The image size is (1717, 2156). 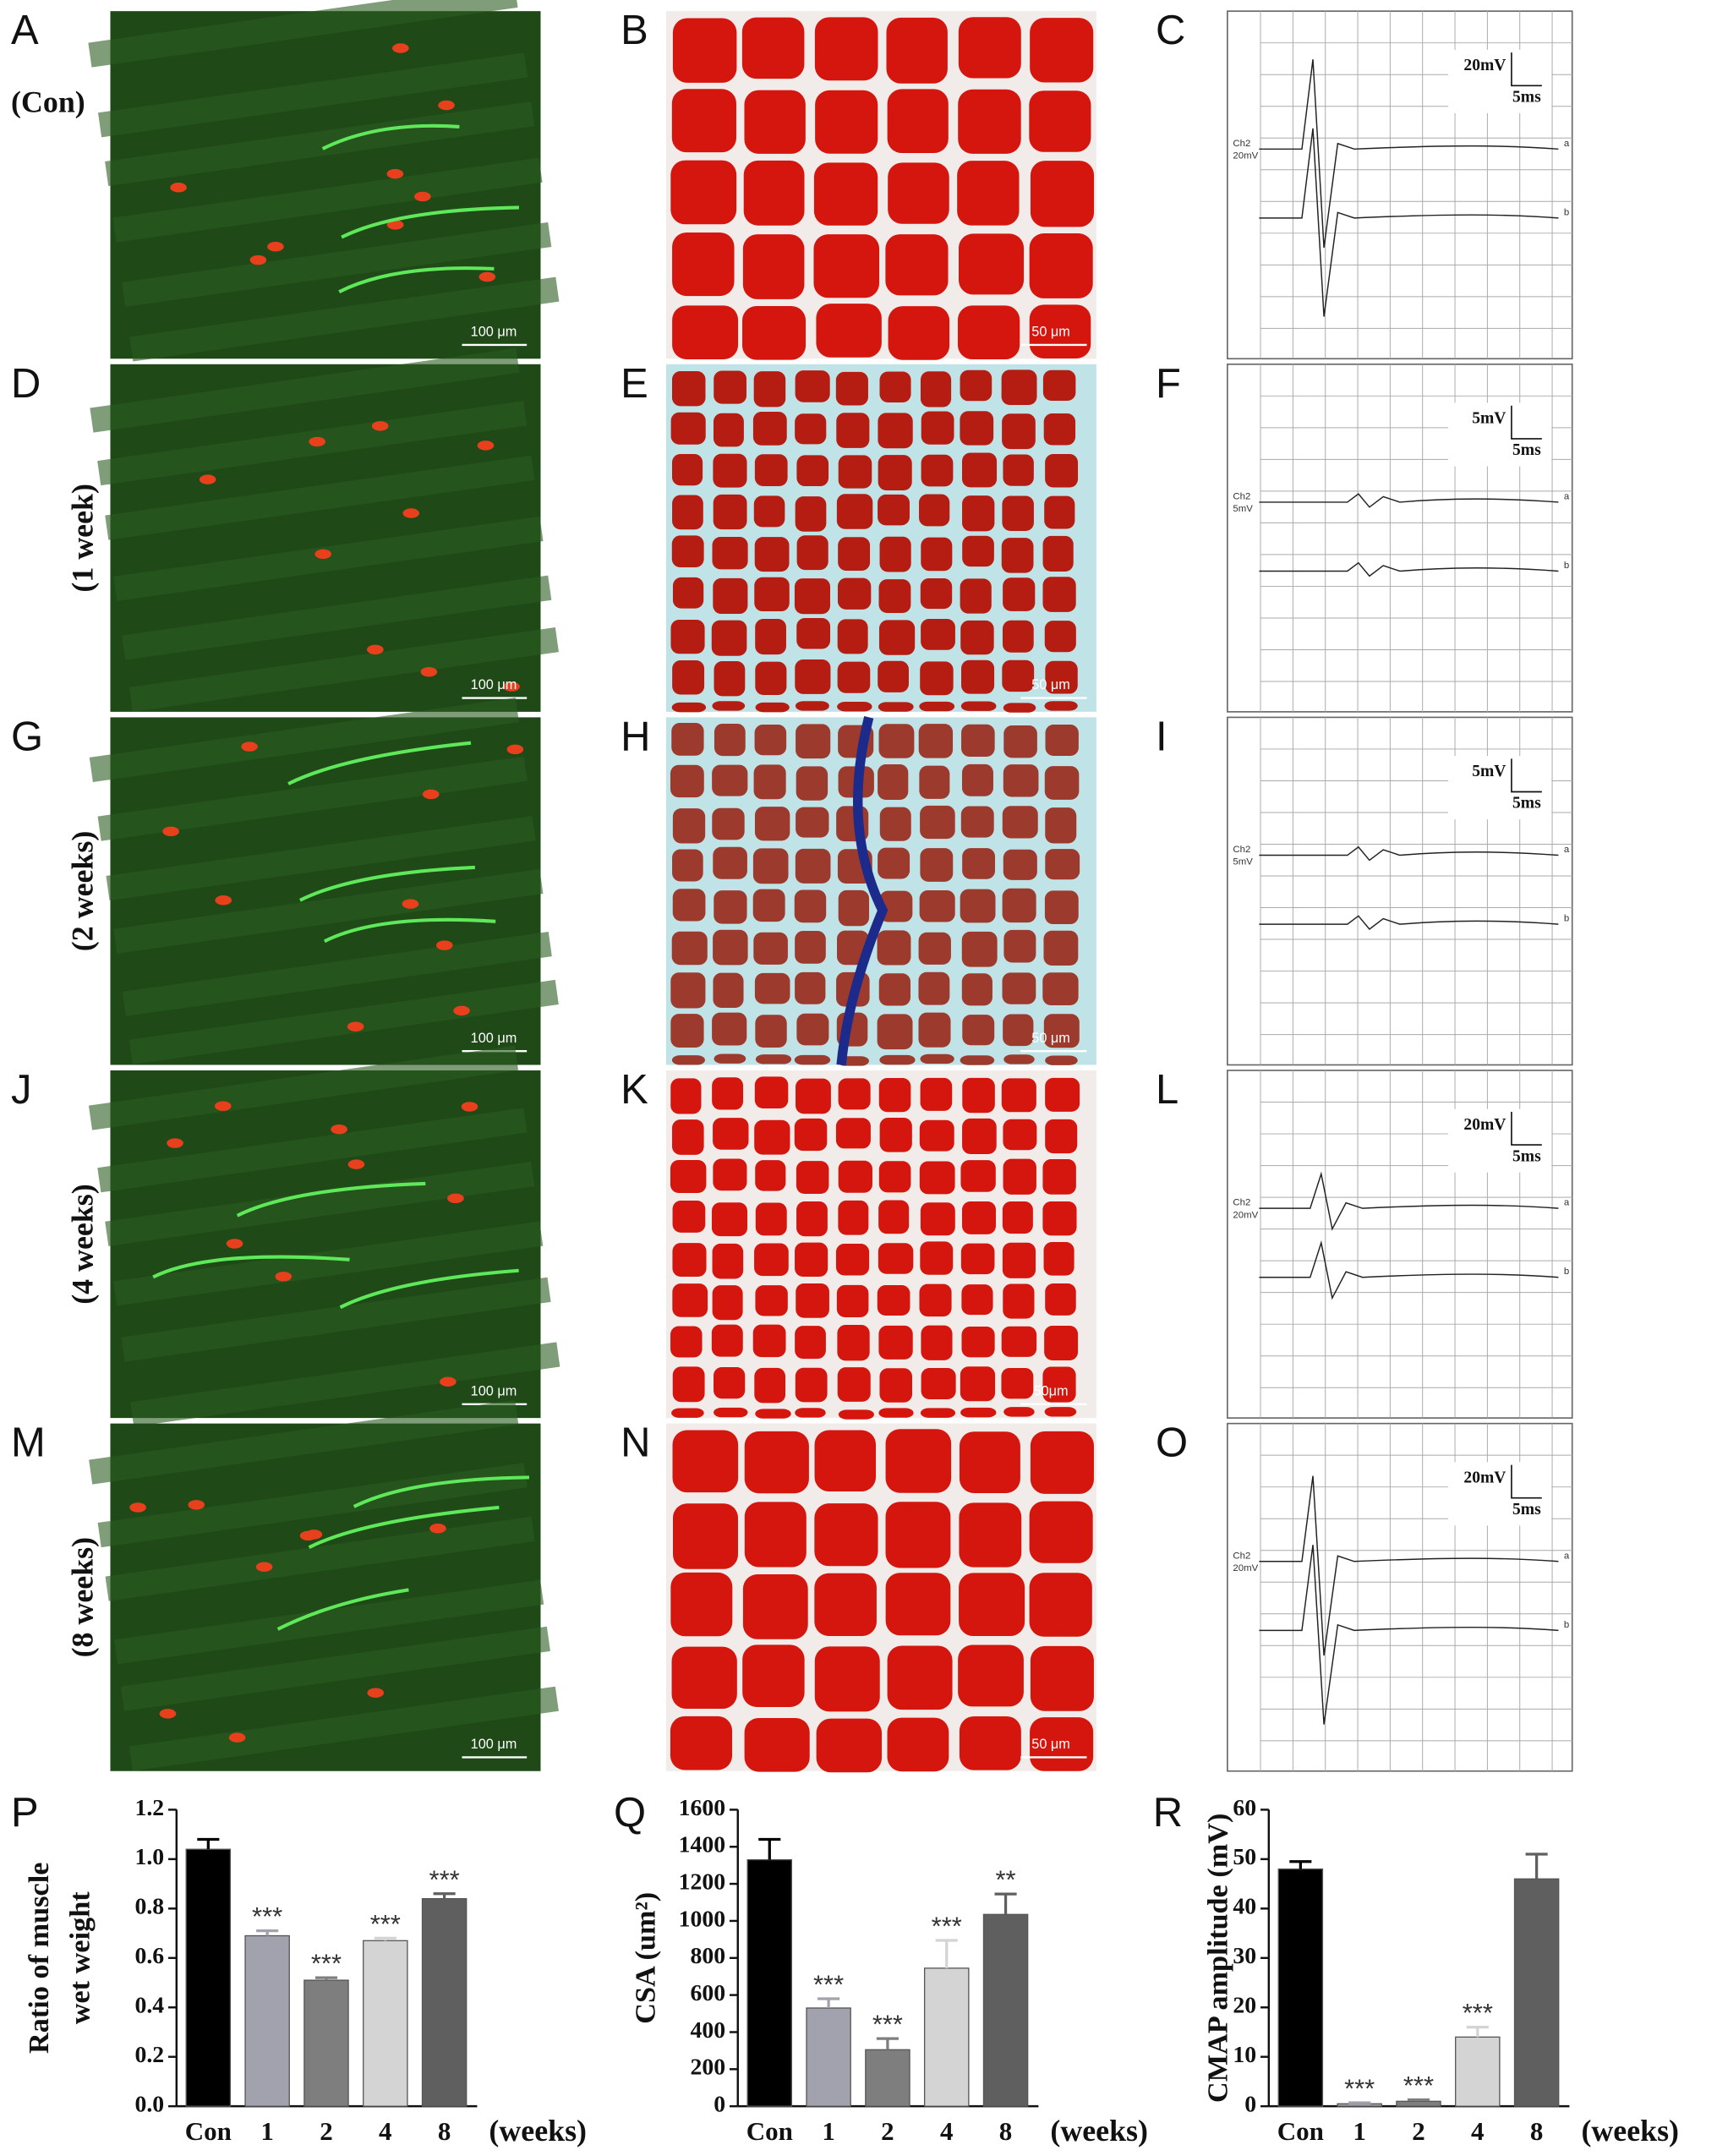 What do you see at coordinates (1168, 1813) in the screenshot?
I see `panel-letter: R` at bounding box center [1168, 1813].